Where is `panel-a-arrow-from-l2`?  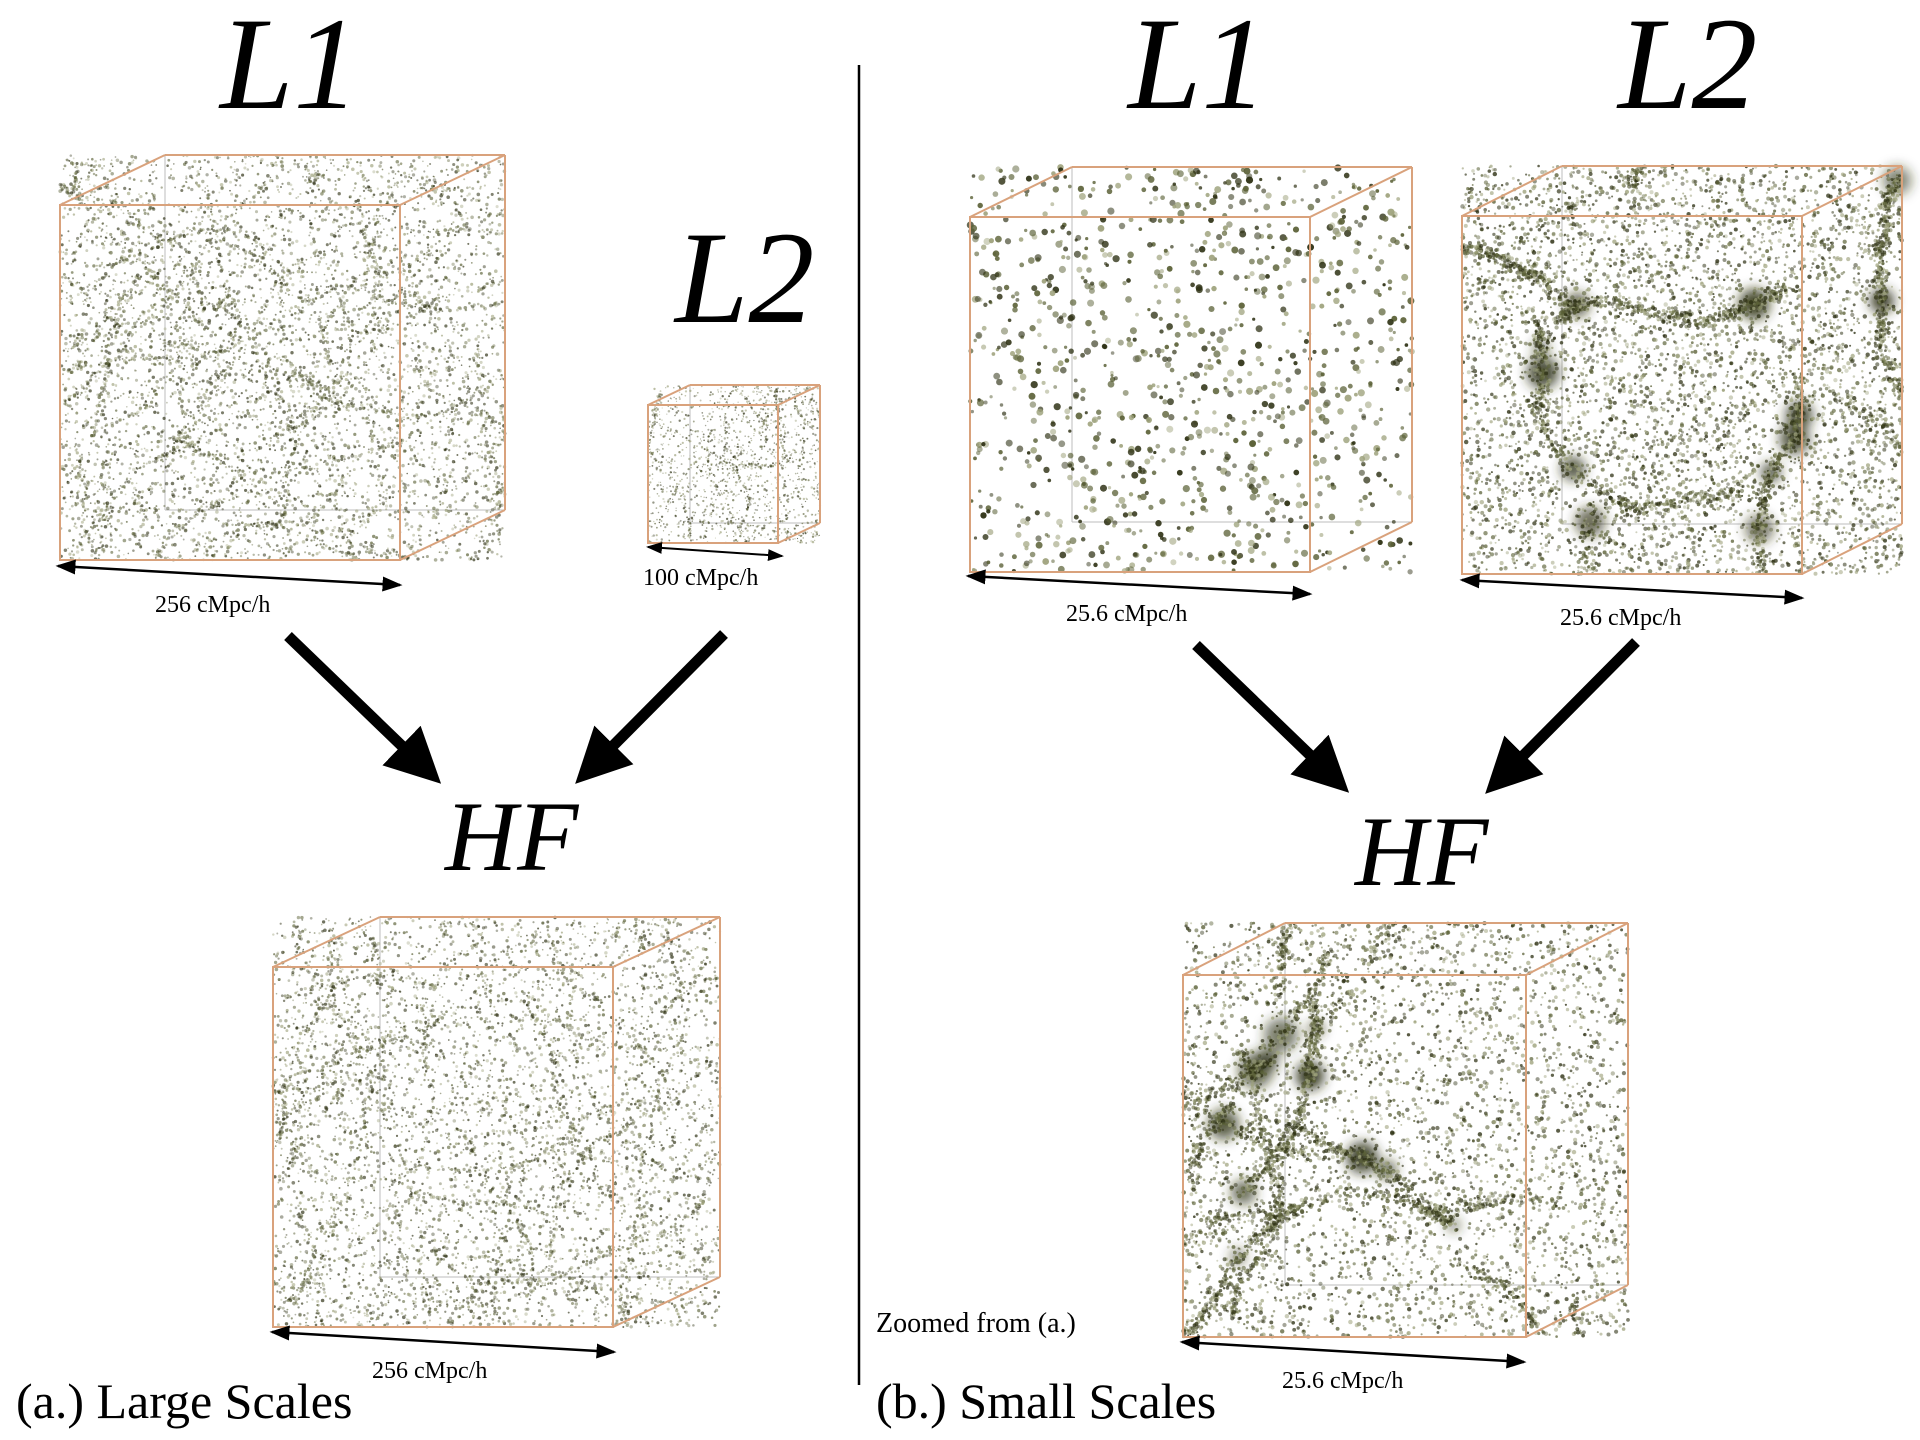 panel-a-arrow-from-l2 is located at coordinates (651, 707).